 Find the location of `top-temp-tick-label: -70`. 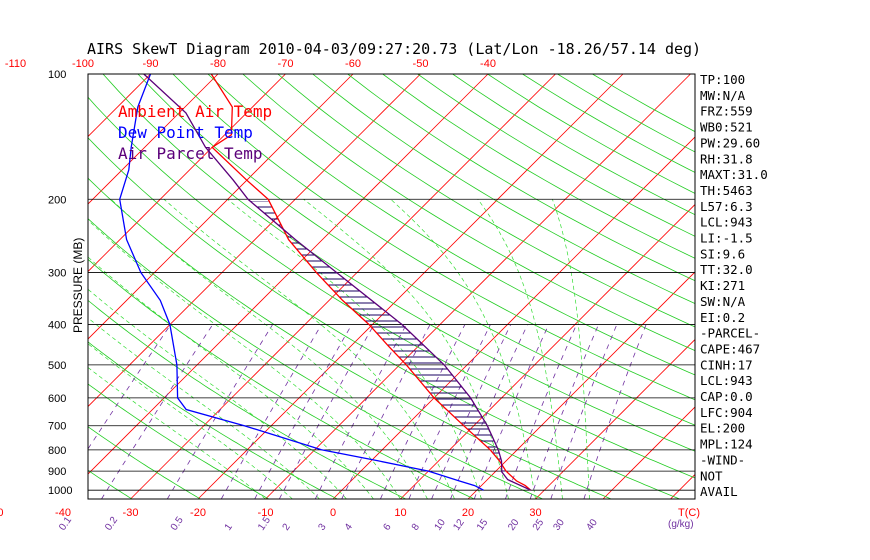

top-temp-tick-label: -70 is located at coordinates (286, 64).